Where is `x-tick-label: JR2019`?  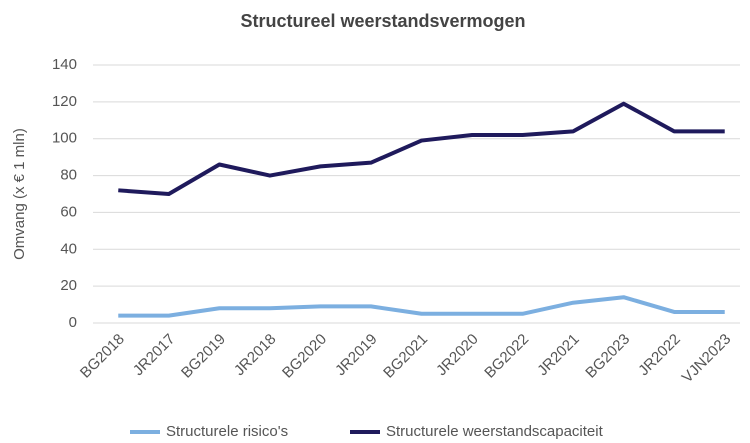 x-tick-label: JR2019 is located at coordinates (356, 355).